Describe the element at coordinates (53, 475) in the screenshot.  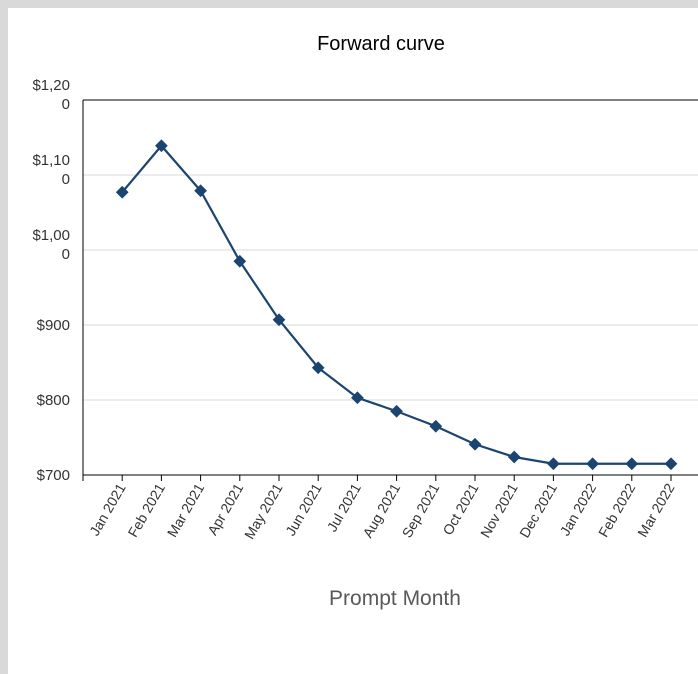
I see `y-tick-label: $700` at that location.